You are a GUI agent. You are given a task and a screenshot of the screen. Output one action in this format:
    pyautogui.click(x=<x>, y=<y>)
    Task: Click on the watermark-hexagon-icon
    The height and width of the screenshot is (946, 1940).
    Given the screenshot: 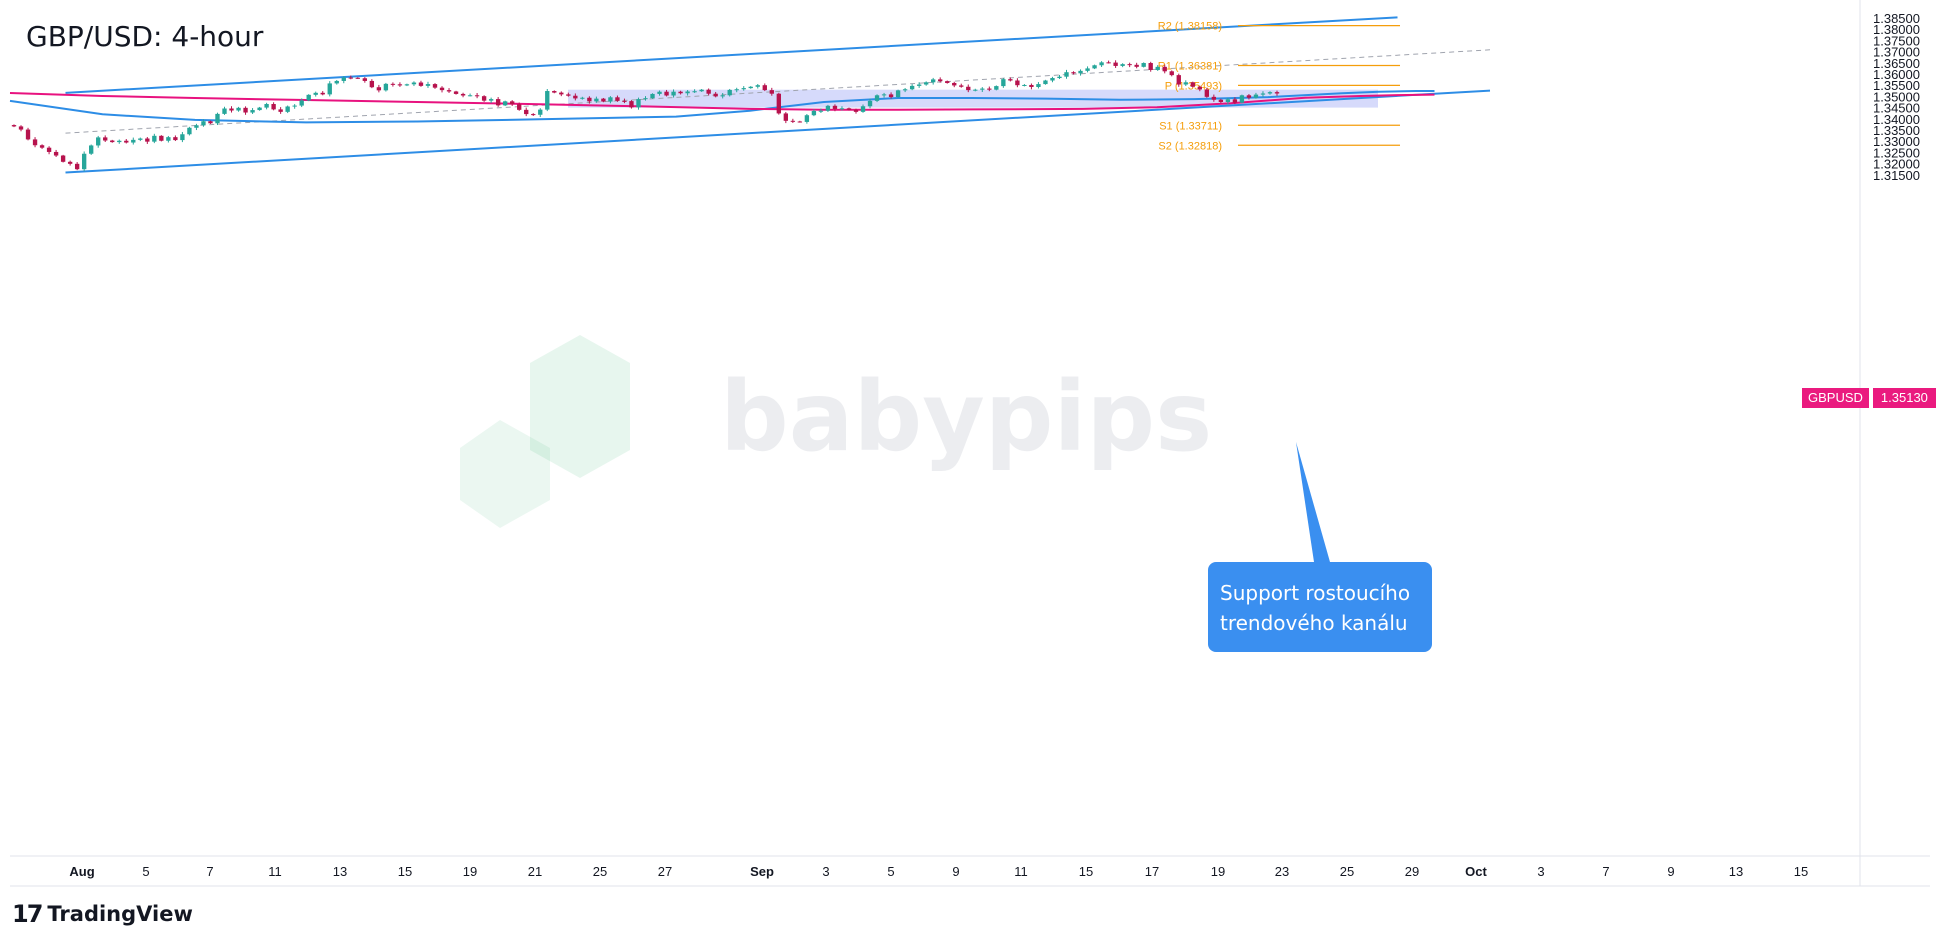 What is the action you would take?
    pyautogui.click(x=580, y=406)
    